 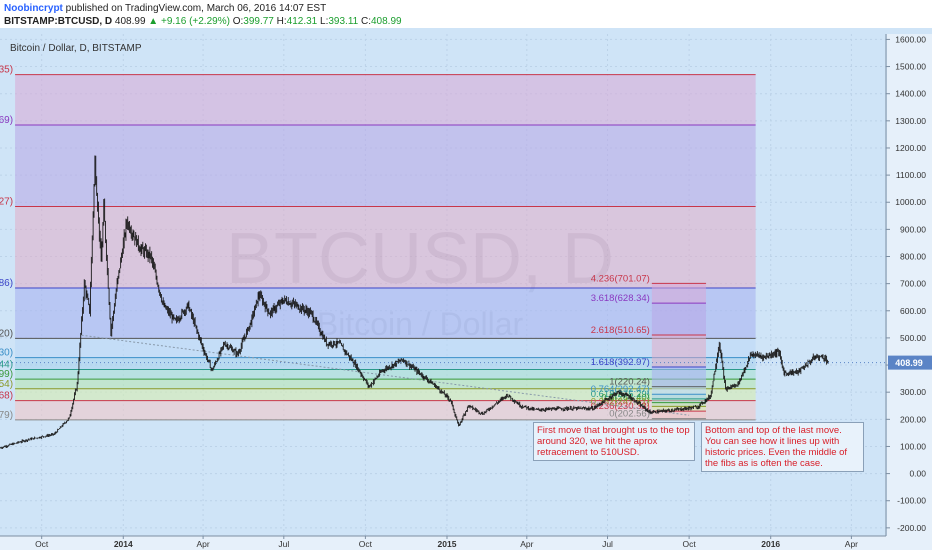 What do you see at coordinates (911, 175) in the screenshot?
I see `price-tick-label: 1100.00` at bounding box center [911, 175].